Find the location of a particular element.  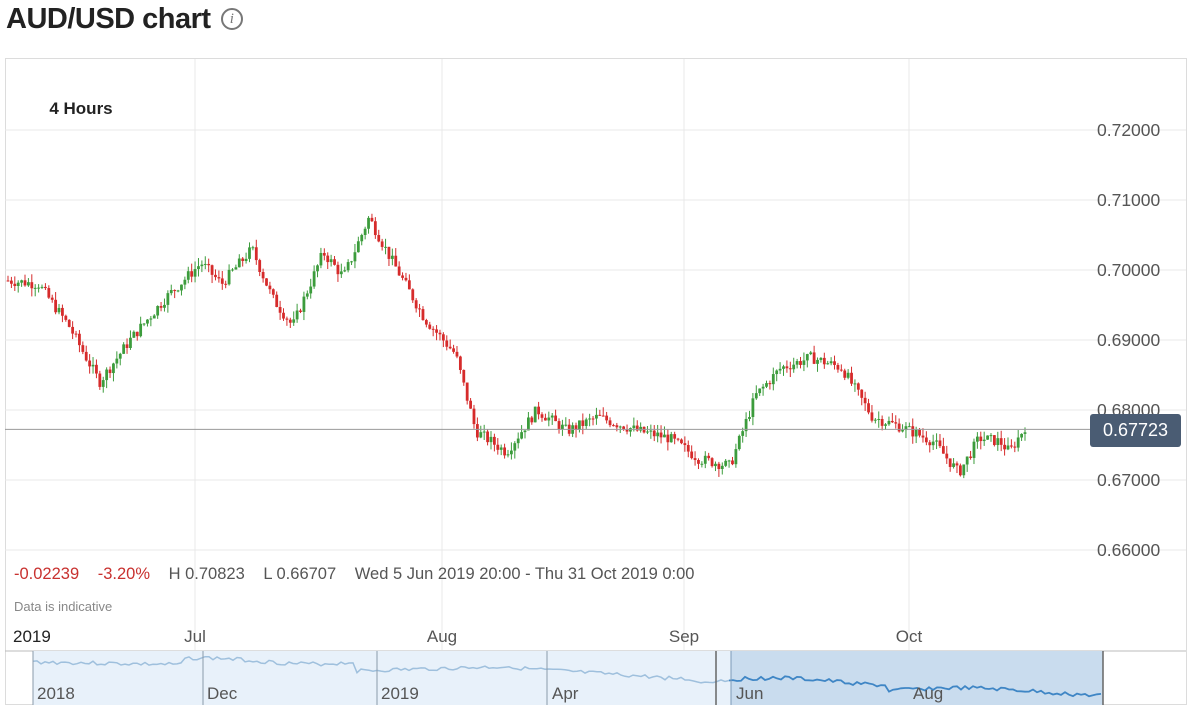

navigator-label: Aug is located at coordinates (928, 693).